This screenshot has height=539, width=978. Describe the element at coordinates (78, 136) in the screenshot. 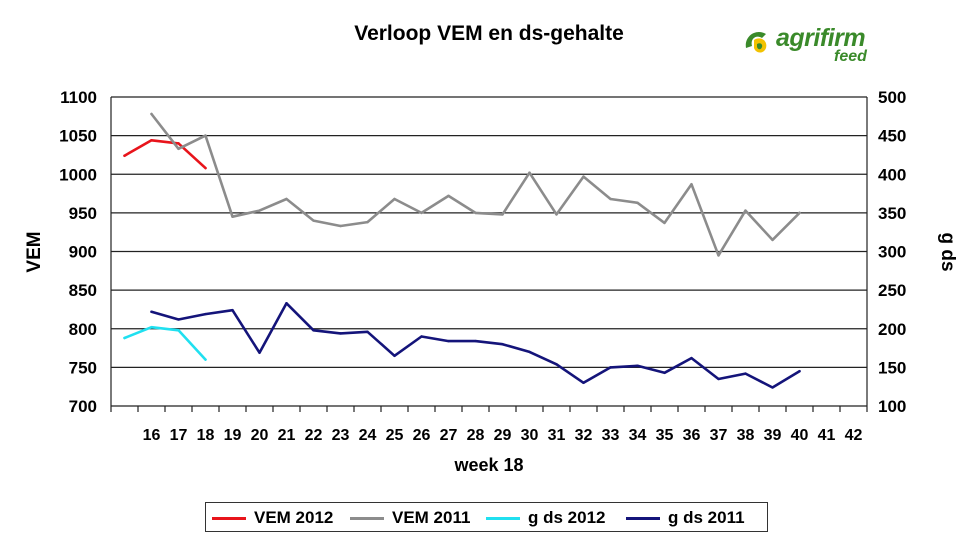

I see `y-tick-label: 1050` at that location.